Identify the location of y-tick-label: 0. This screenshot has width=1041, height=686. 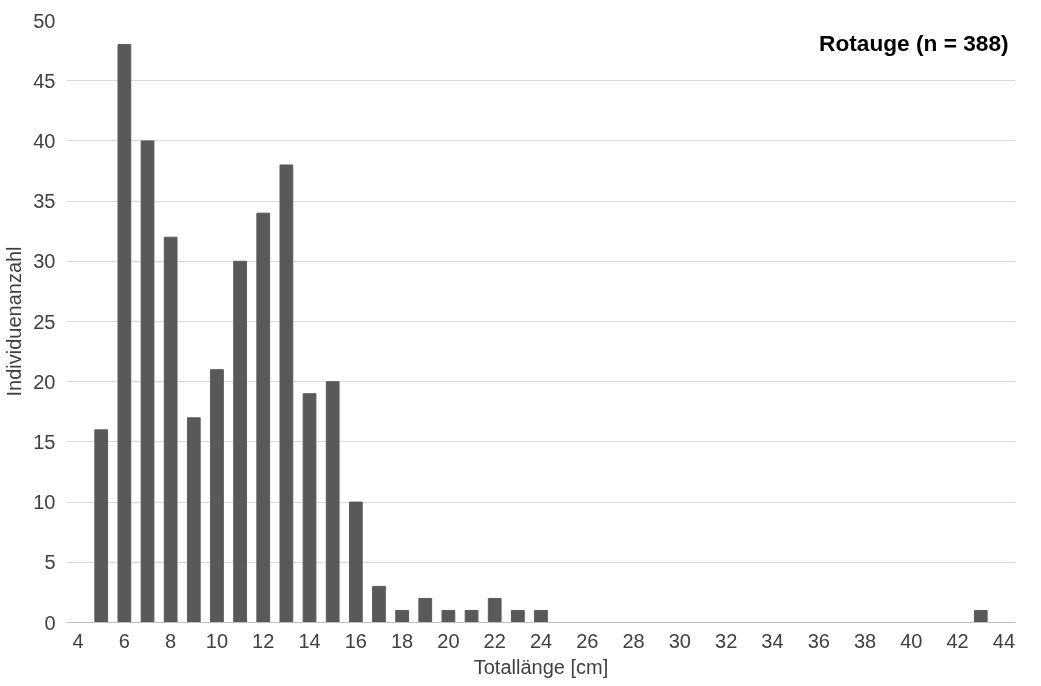
(50, 622).